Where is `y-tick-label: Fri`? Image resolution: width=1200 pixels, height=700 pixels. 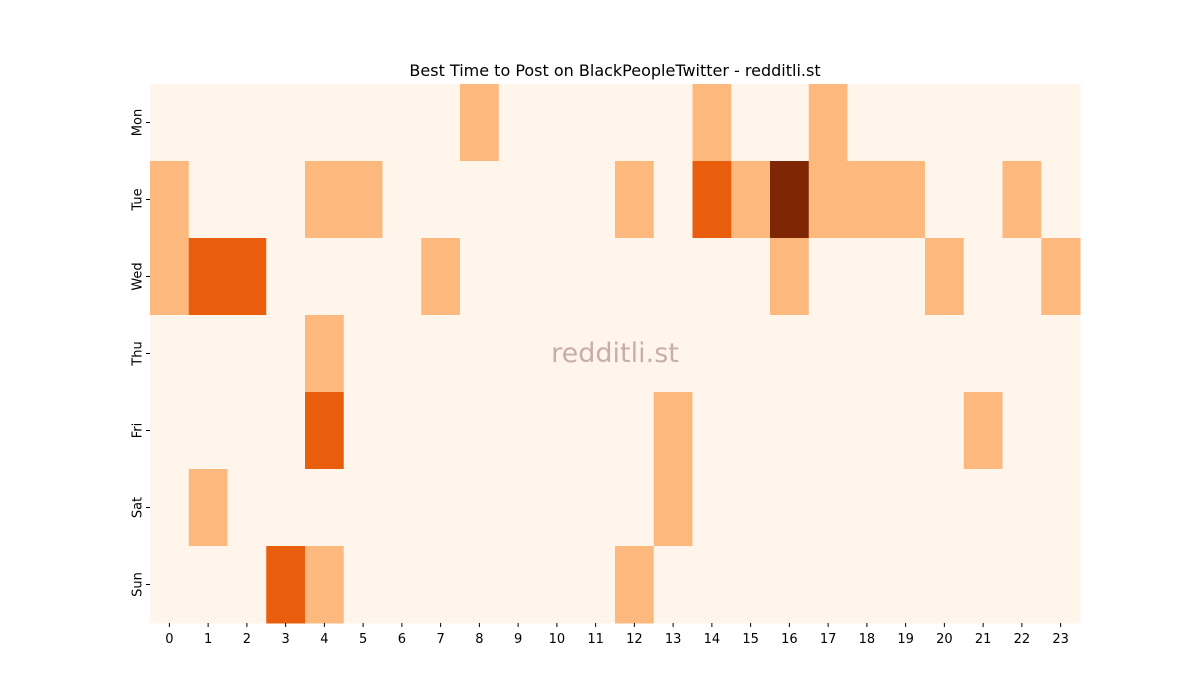
y-tick-label: Fri is located at coordinates (138, 431).